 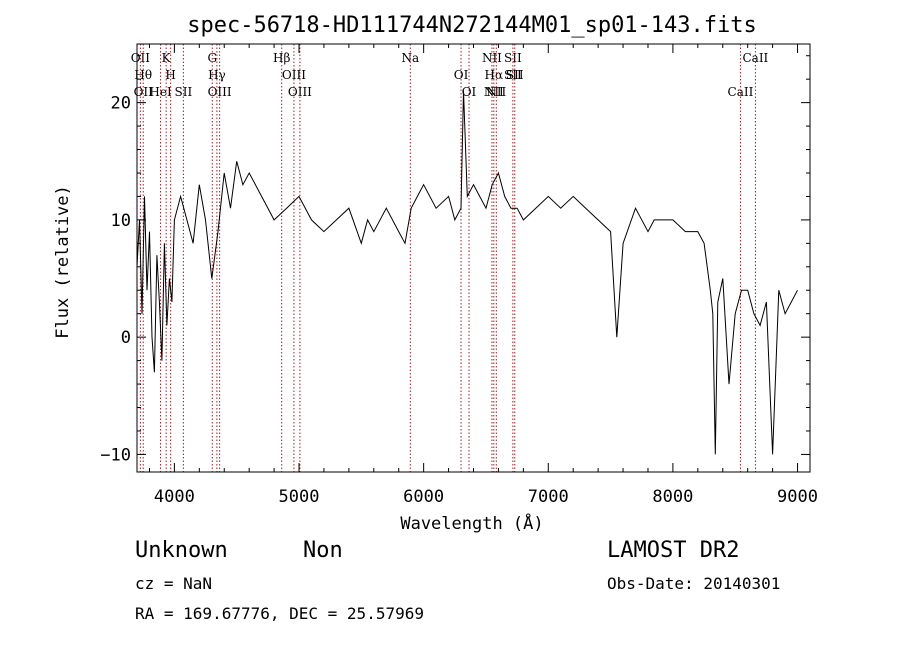 What do you see at coordinates (174, 497) in the screenshot?
I see `x-tick-label: 4000` at bounding box center [174, 497].